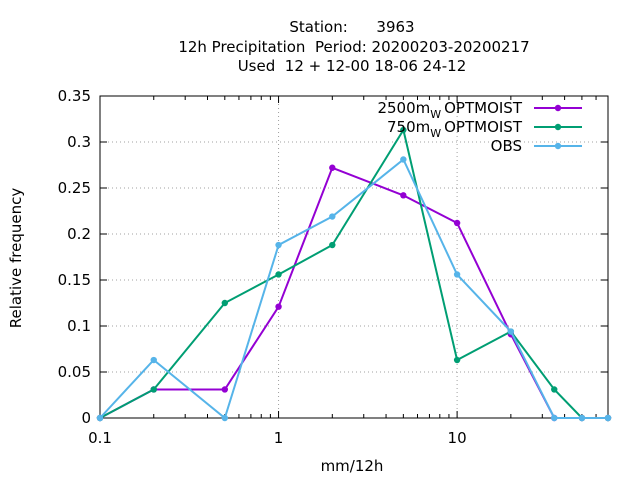 The width and height of the screenshot is (640, 480). I want to click on legend-label-2: 750mW OPTMOIST, so click(455, 129).